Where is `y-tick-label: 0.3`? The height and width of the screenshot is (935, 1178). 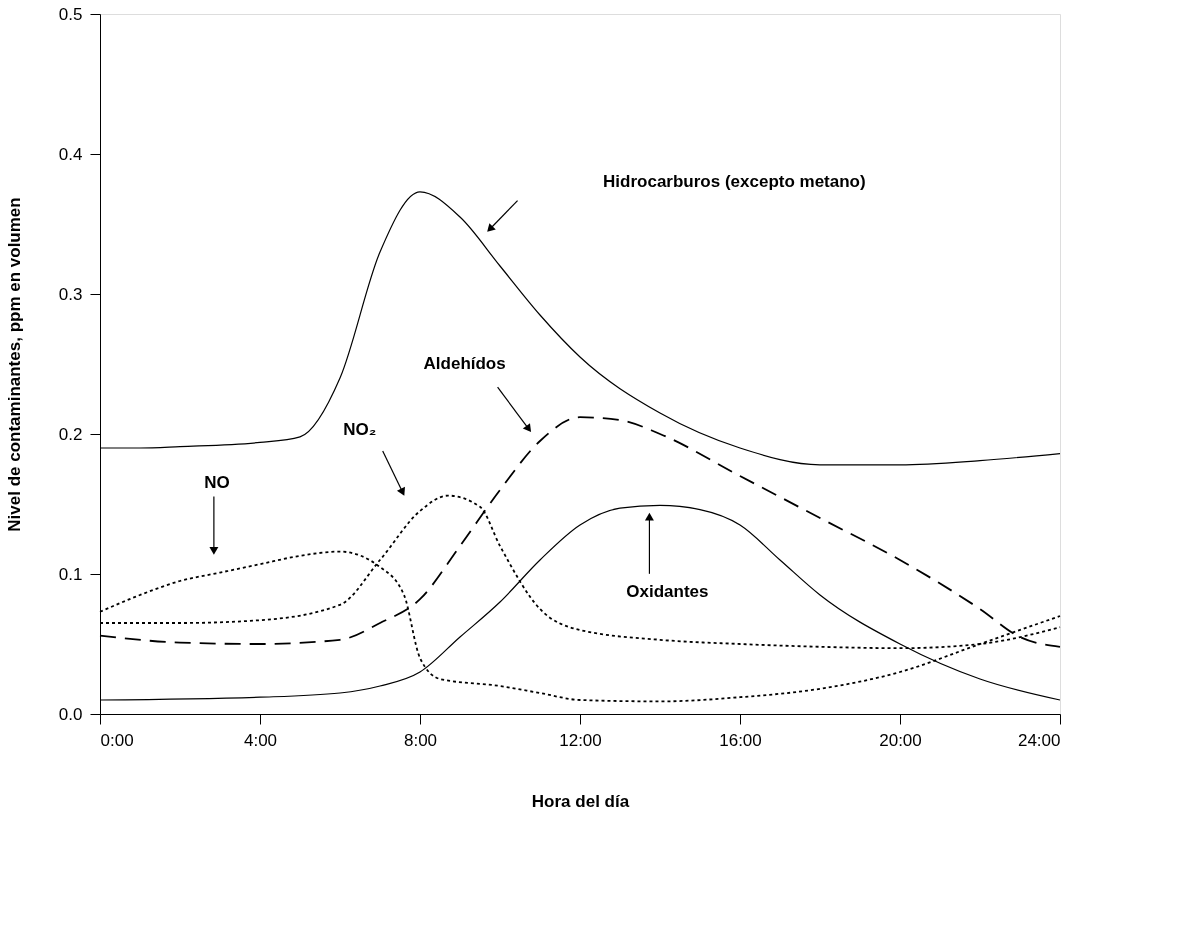 y-tick-label: 0.3 is located at coordinates (70, 294).